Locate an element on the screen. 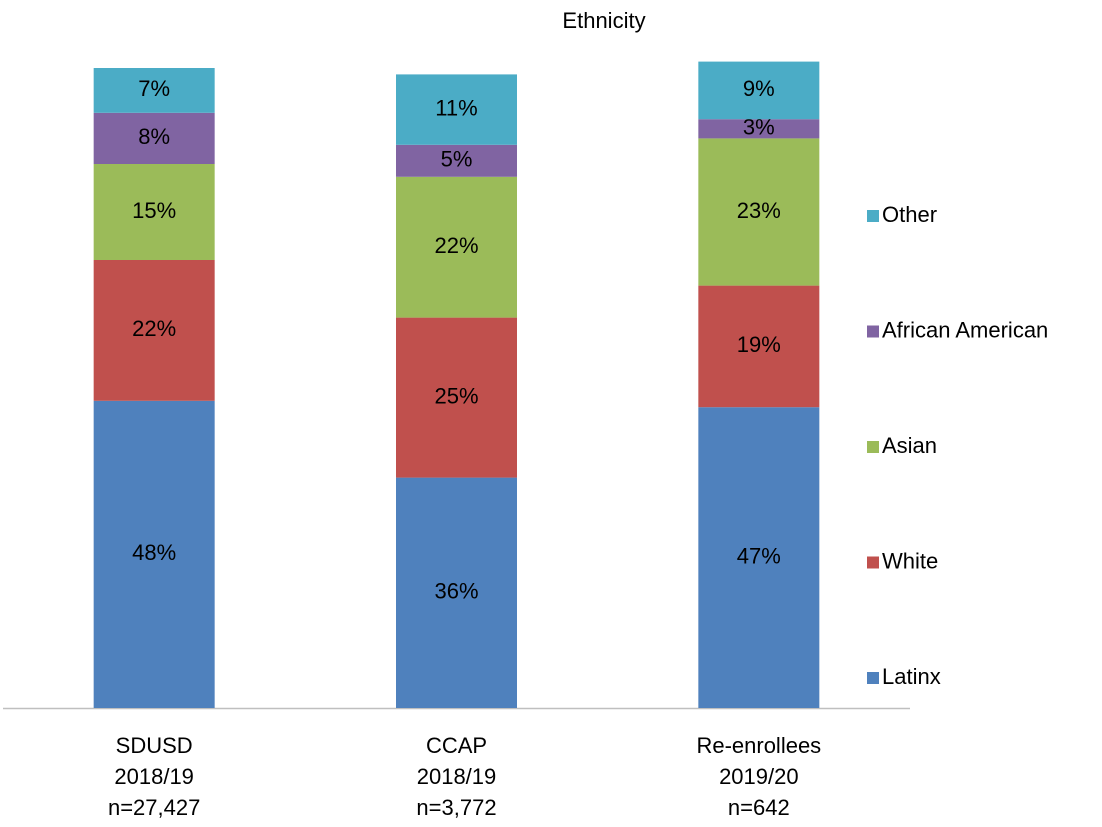 The height and width of the screenshot is (827, 1102). x-tick-label: n=27,427 is located at coordinates (154, 807).